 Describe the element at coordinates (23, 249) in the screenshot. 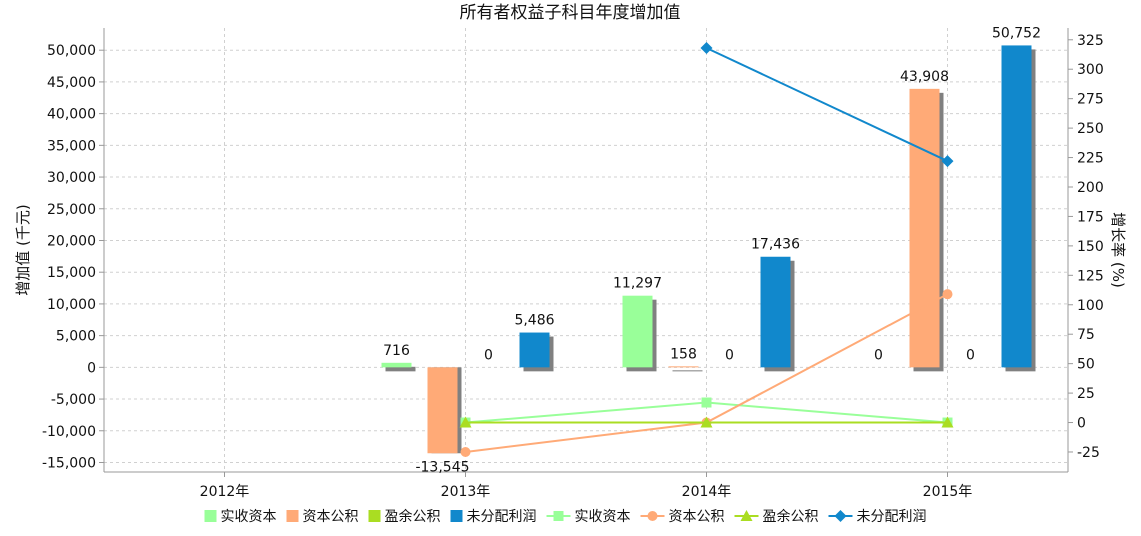

I see `y-left-axis-title: 增加值 (千元)` at that location.